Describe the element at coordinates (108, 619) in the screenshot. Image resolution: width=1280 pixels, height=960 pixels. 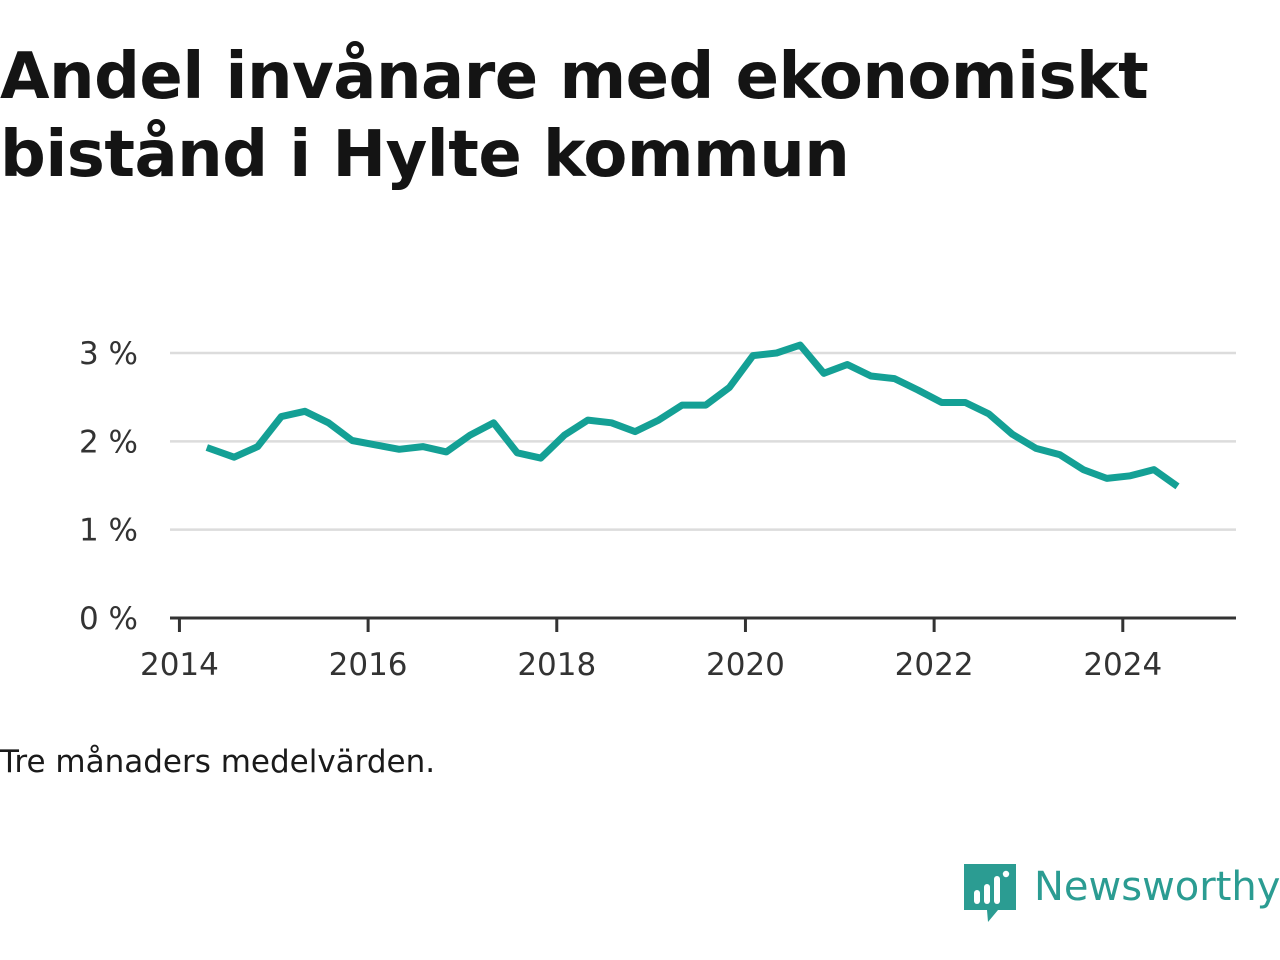
I see `y-tick-label: 0 %` at that location.